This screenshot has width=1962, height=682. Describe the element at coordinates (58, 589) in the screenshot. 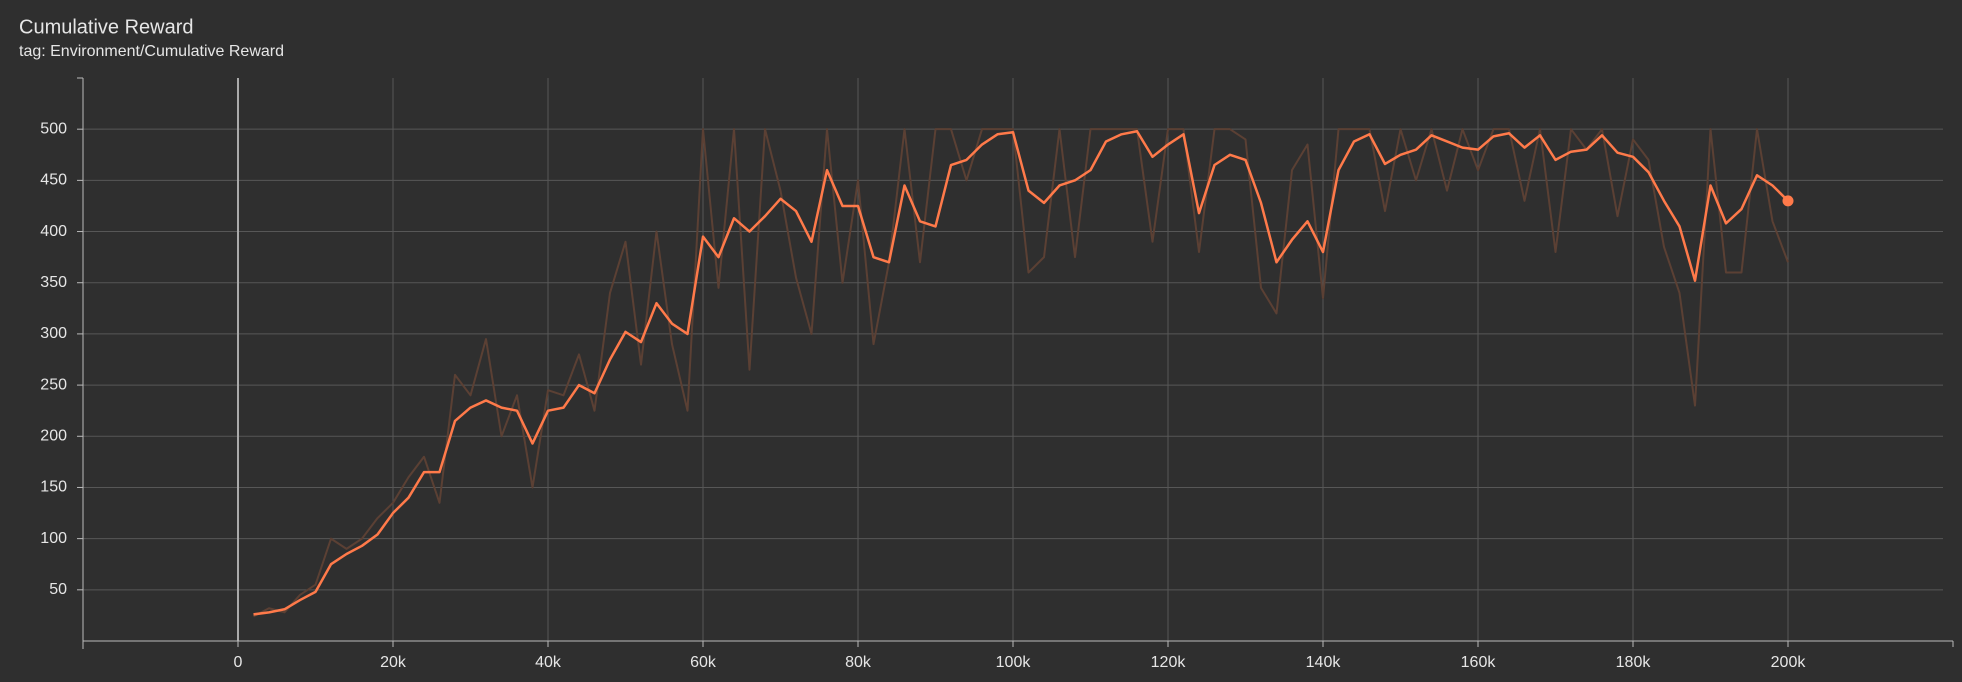

I see `y-tick-label: 50` at that location.